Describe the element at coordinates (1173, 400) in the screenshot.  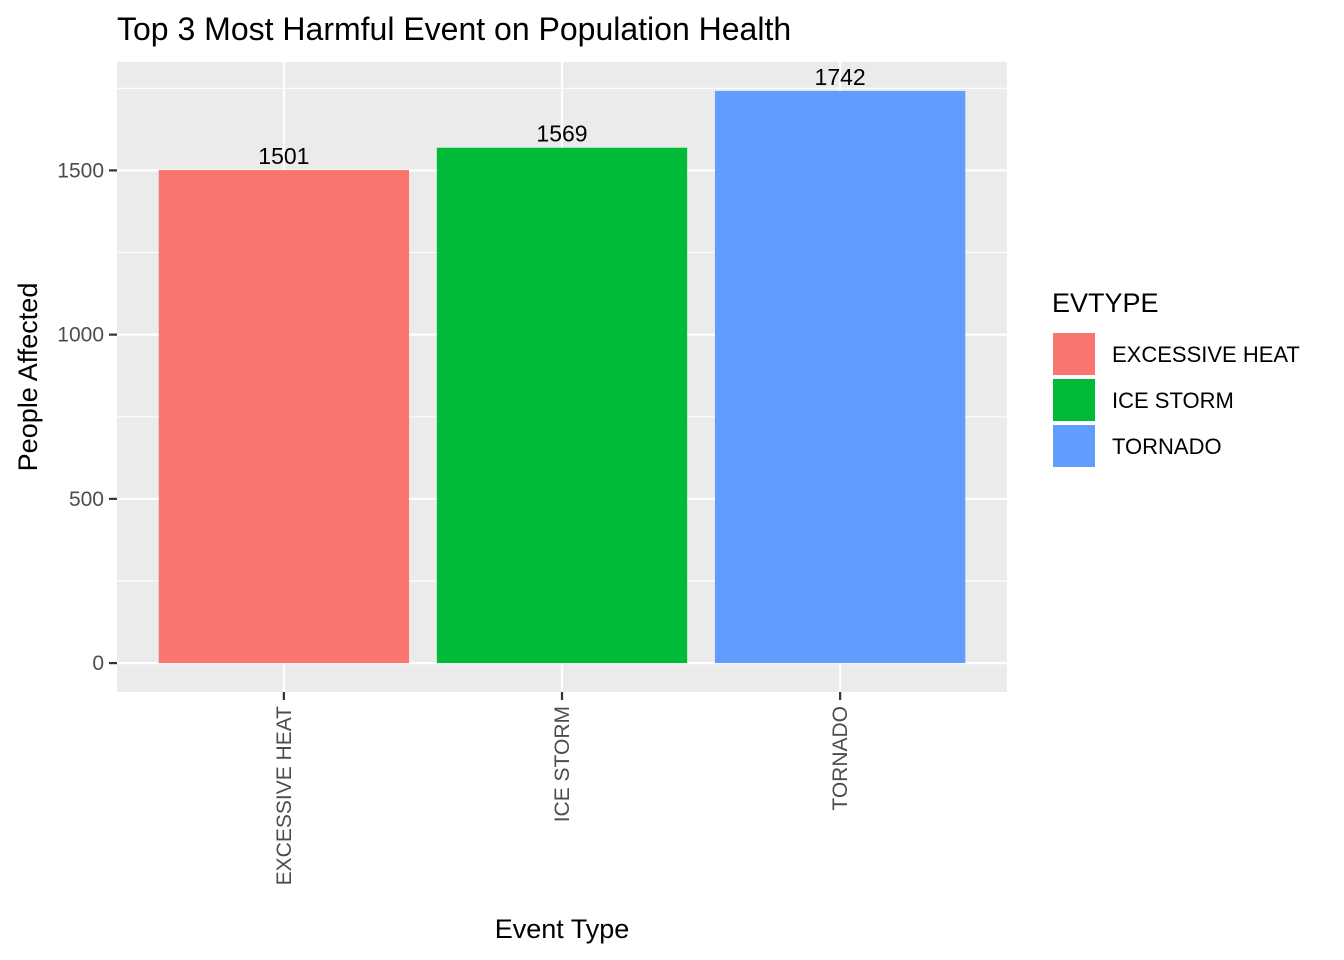
I see `legend-label: ICE STORM` at that location.